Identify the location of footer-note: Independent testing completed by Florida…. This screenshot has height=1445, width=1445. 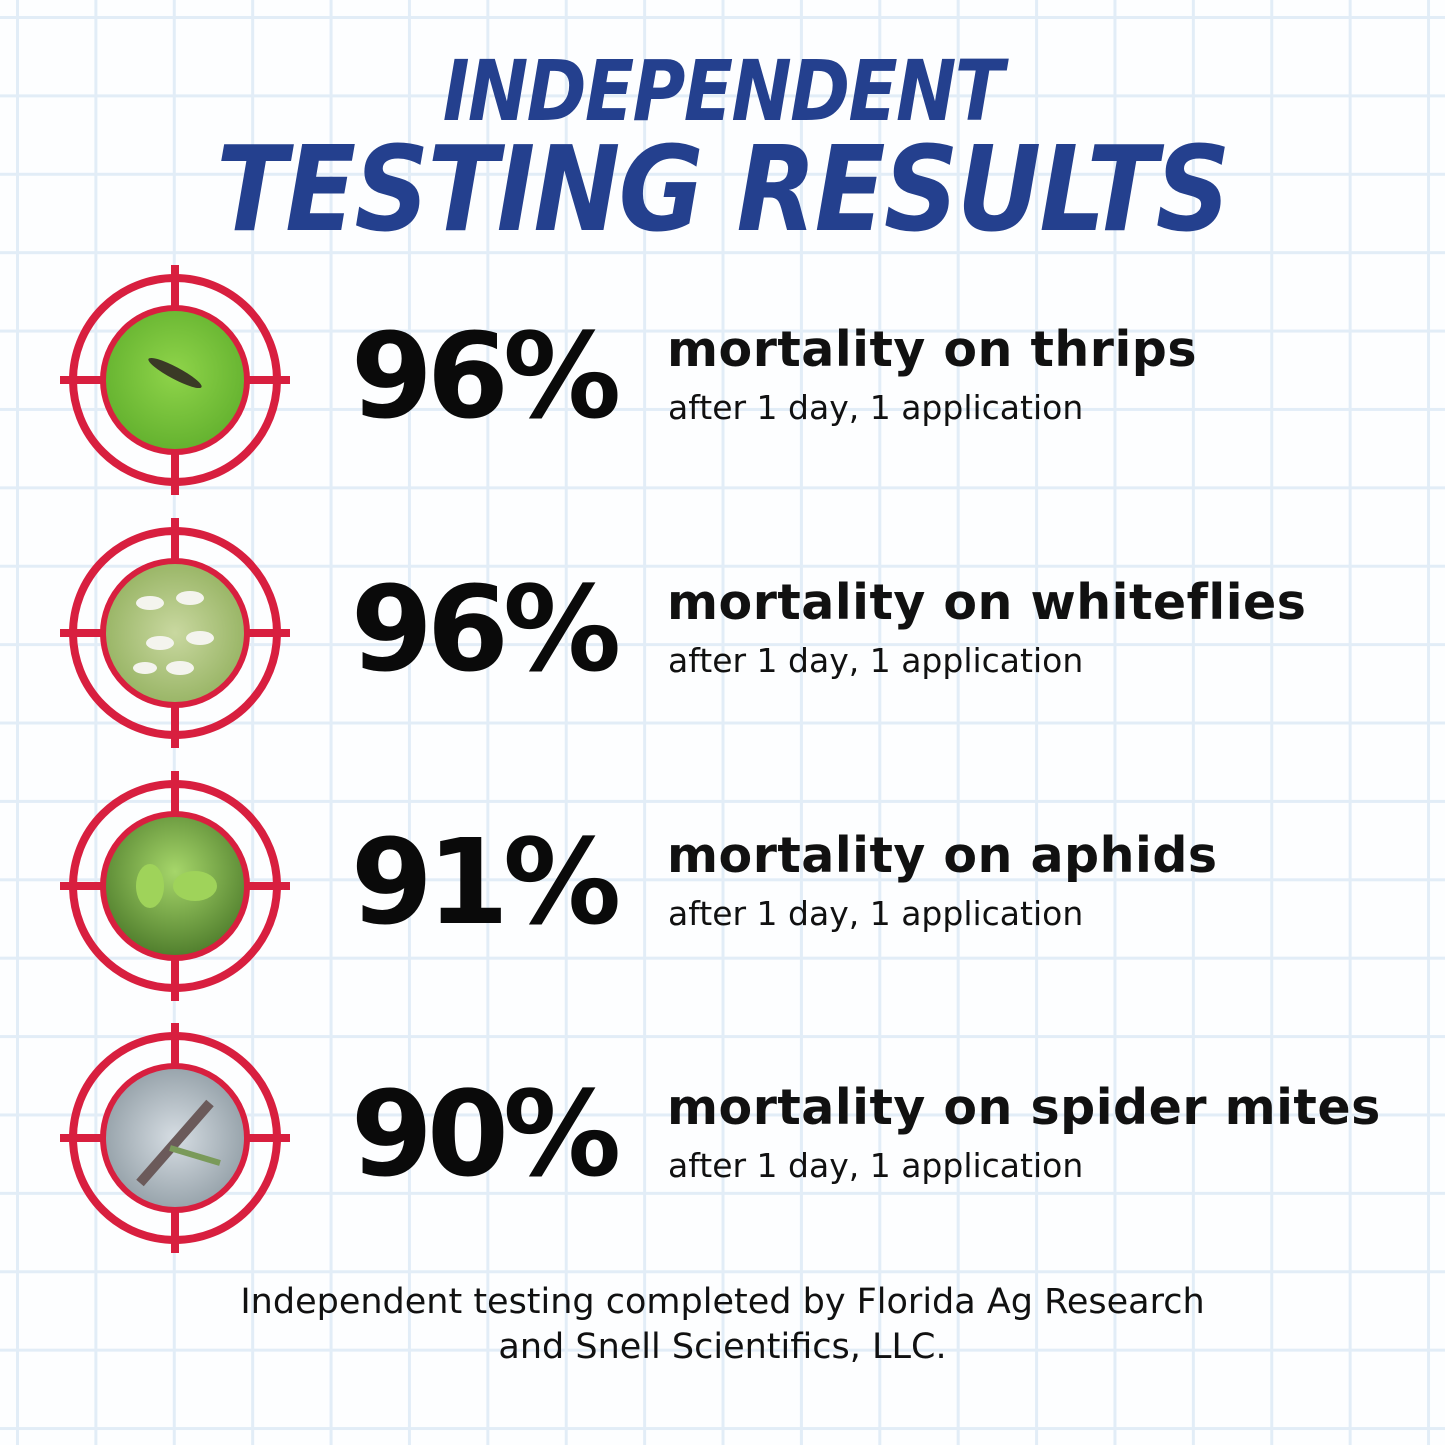
(722, 1325).